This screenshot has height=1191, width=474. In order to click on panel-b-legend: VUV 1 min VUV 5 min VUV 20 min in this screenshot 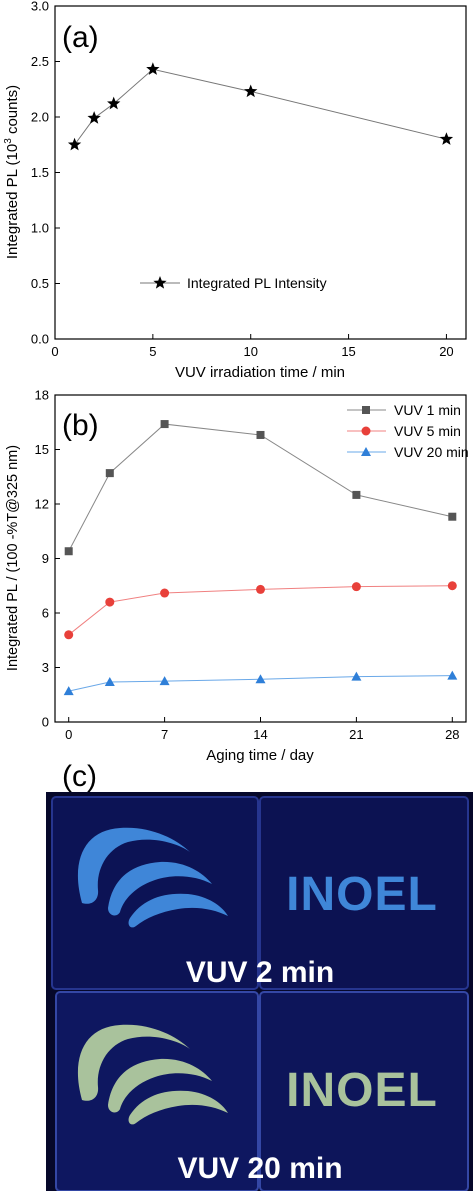, I will do `click(408, 431)`.